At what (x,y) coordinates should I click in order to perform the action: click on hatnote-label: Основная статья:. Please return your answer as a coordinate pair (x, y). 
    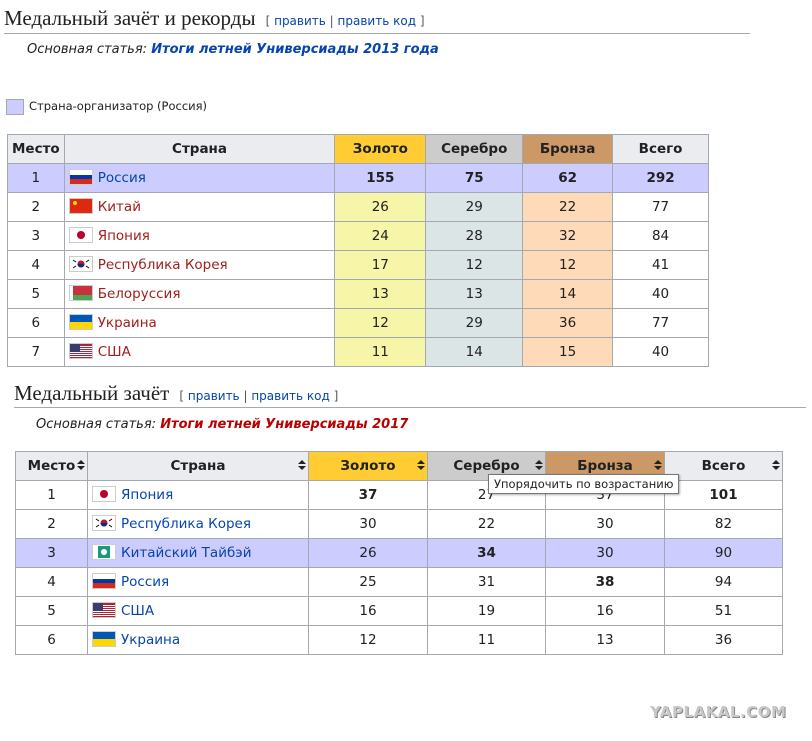
    Looking at the image, I should click on (87, 49).